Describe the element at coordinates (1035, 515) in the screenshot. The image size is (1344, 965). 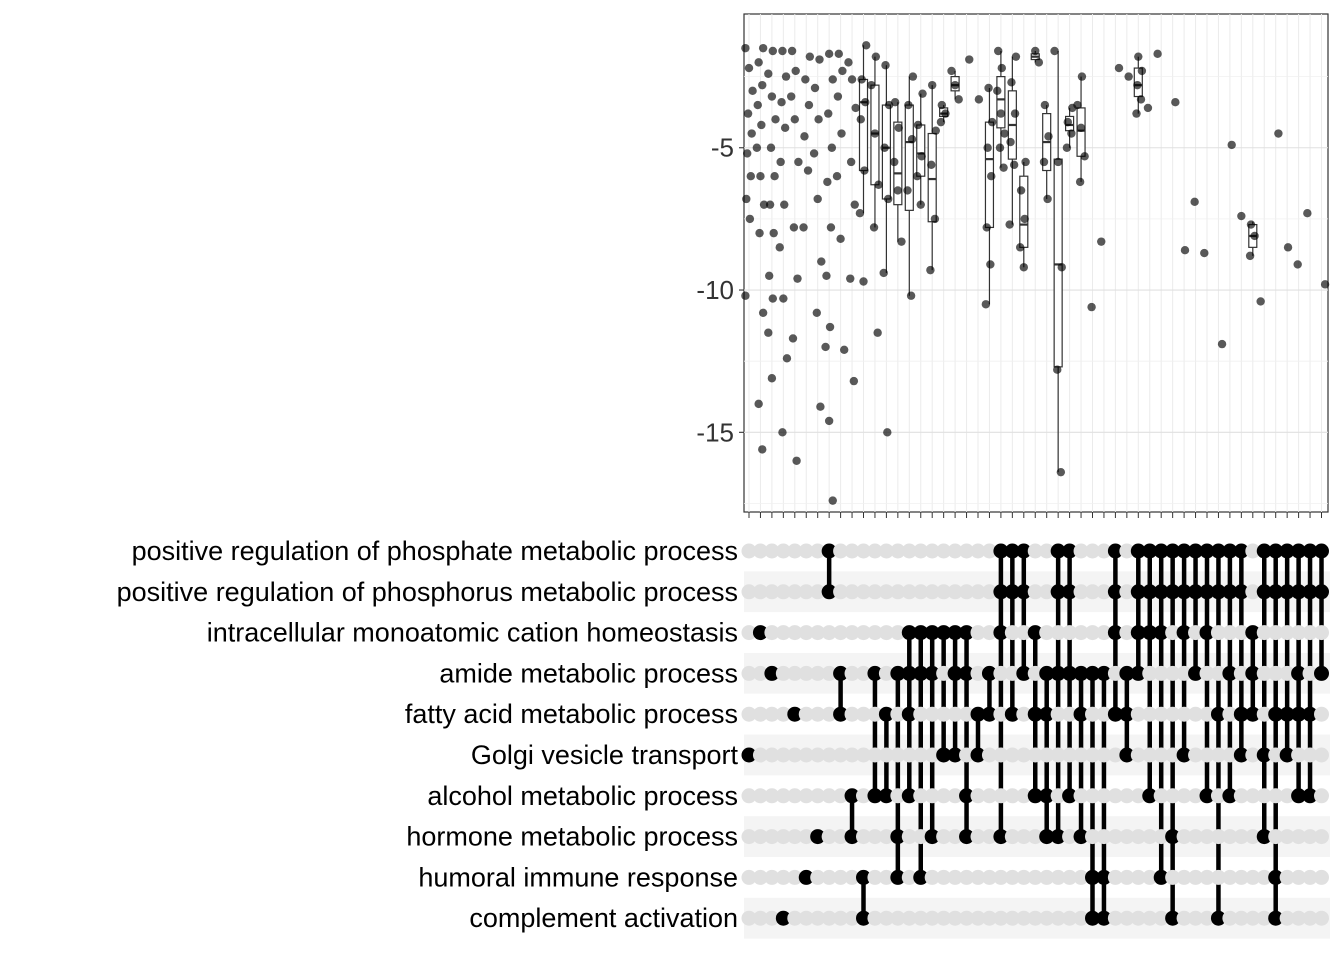
I see `x-axis-ticks` at that location.